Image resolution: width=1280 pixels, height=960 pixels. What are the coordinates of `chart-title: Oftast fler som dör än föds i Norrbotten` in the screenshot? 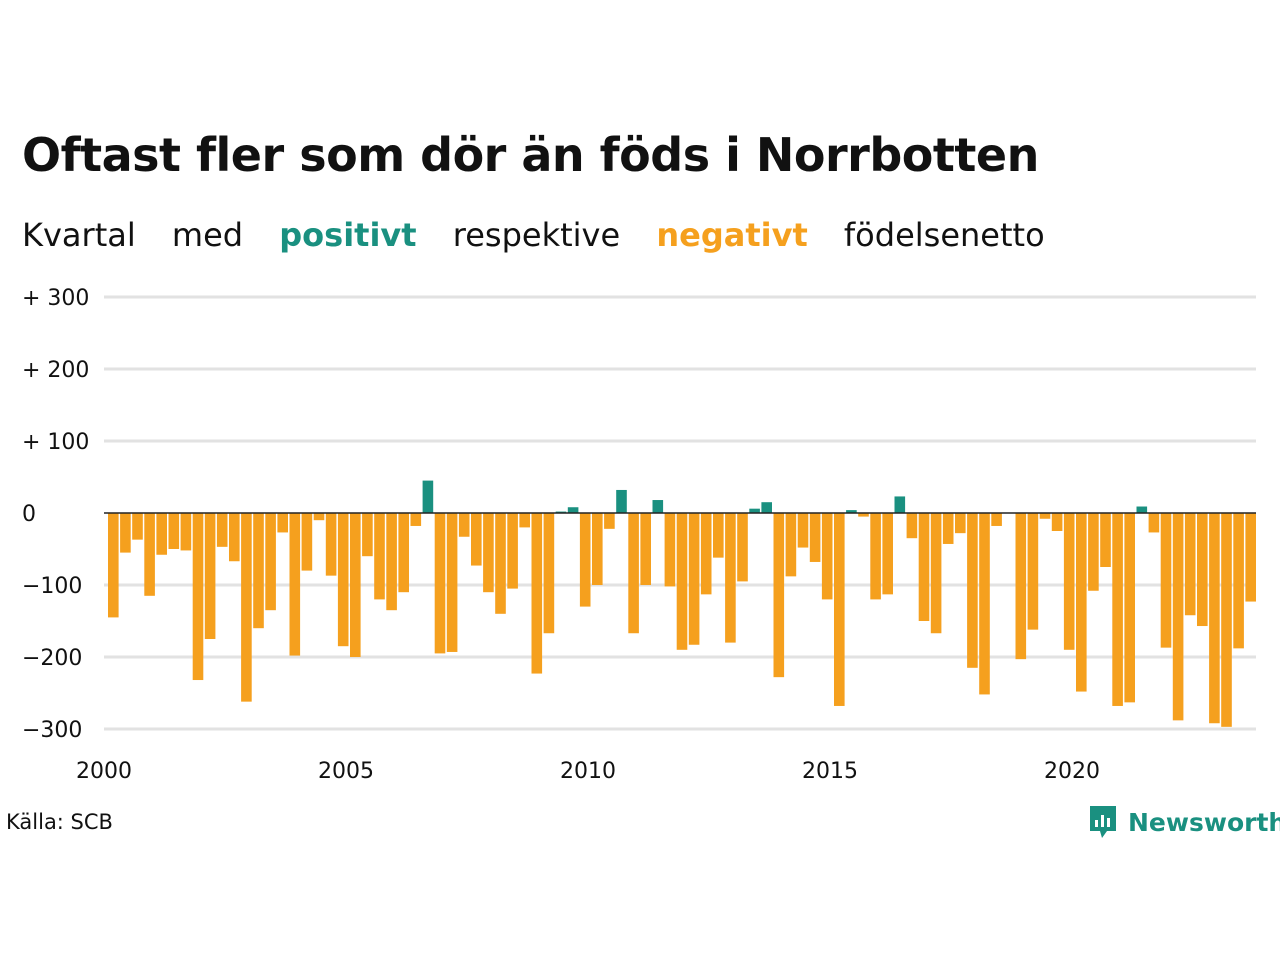 It's located at (530, 155).